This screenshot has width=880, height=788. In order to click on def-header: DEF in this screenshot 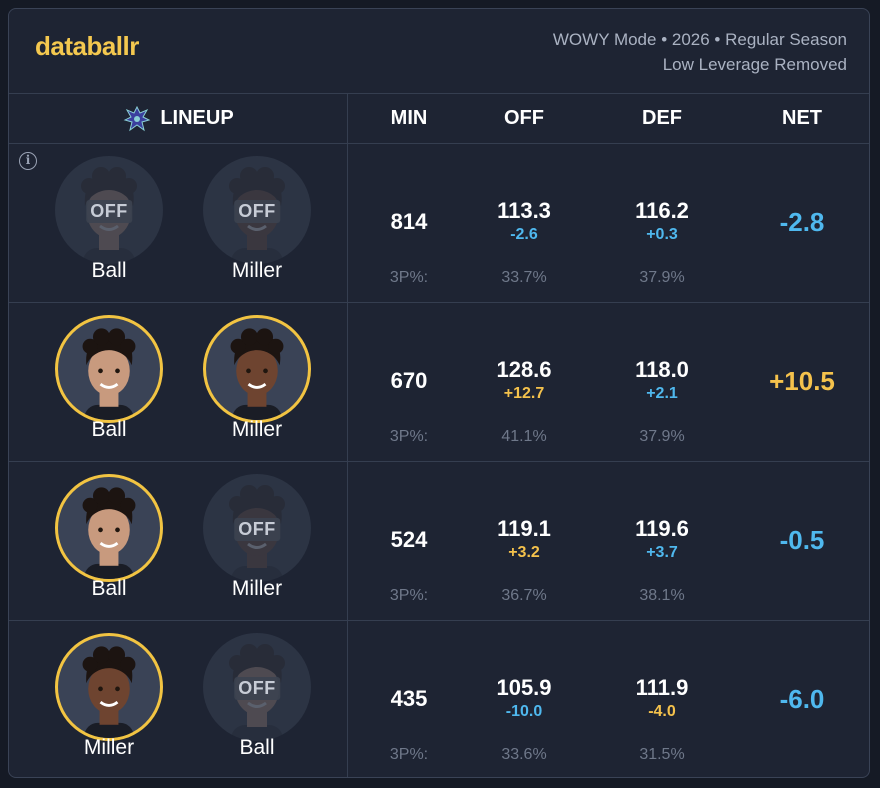, I will do `click(662, 118)`.